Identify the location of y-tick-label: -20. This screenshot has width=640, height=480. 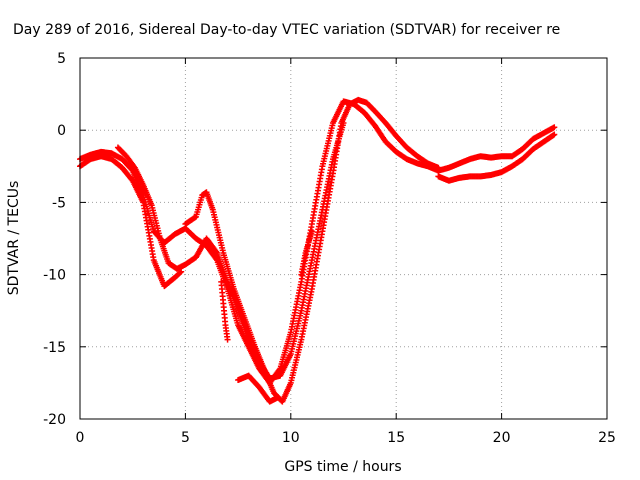
(54, 420).